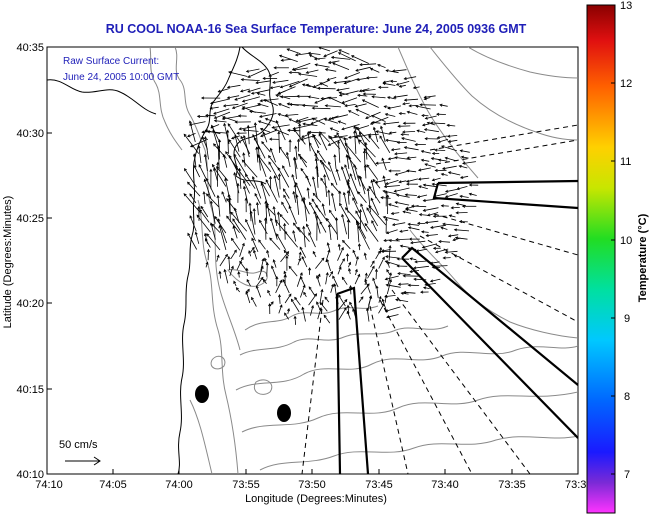  I want to click on y-tick-label: 40:20, so click(30, 304).